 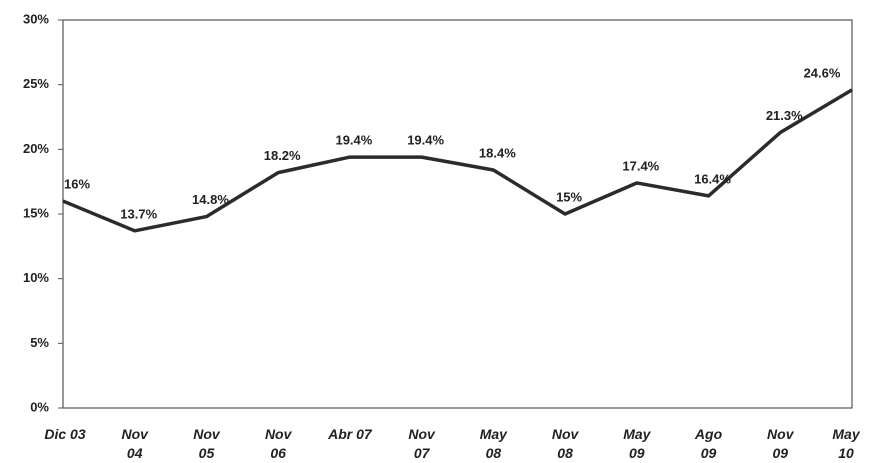 What do you see at coordinates (565, 443) in the screenshot?
I see `x-tick-label: Nov 08` at bounding box center [565, 443].